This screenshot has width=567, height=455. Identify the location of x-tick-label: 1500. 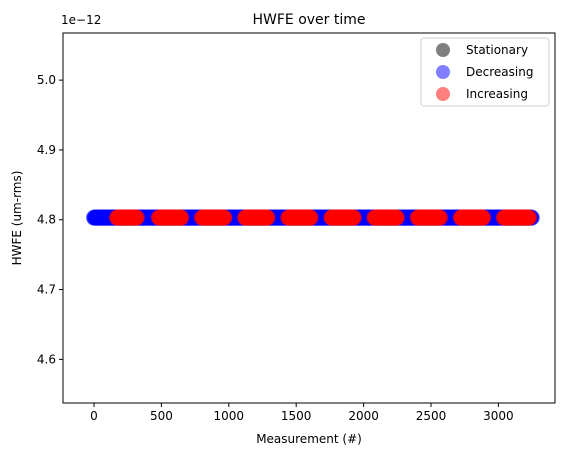
(296, 416).